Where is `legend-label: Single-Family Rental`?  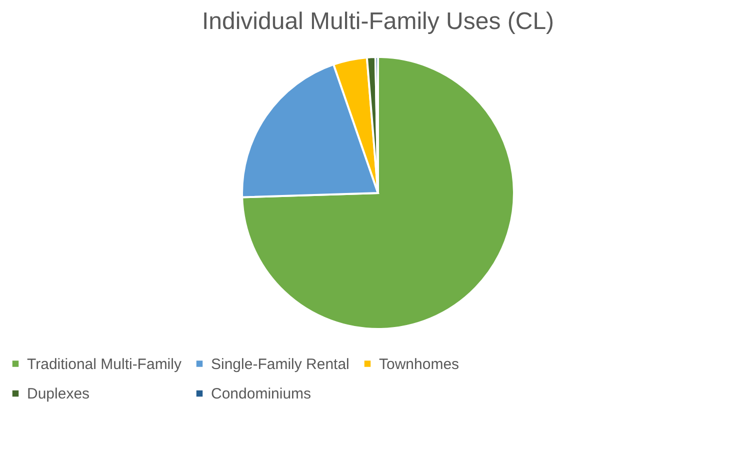
legend-label: Single-Family Rental is located at coordinates (280, 364).